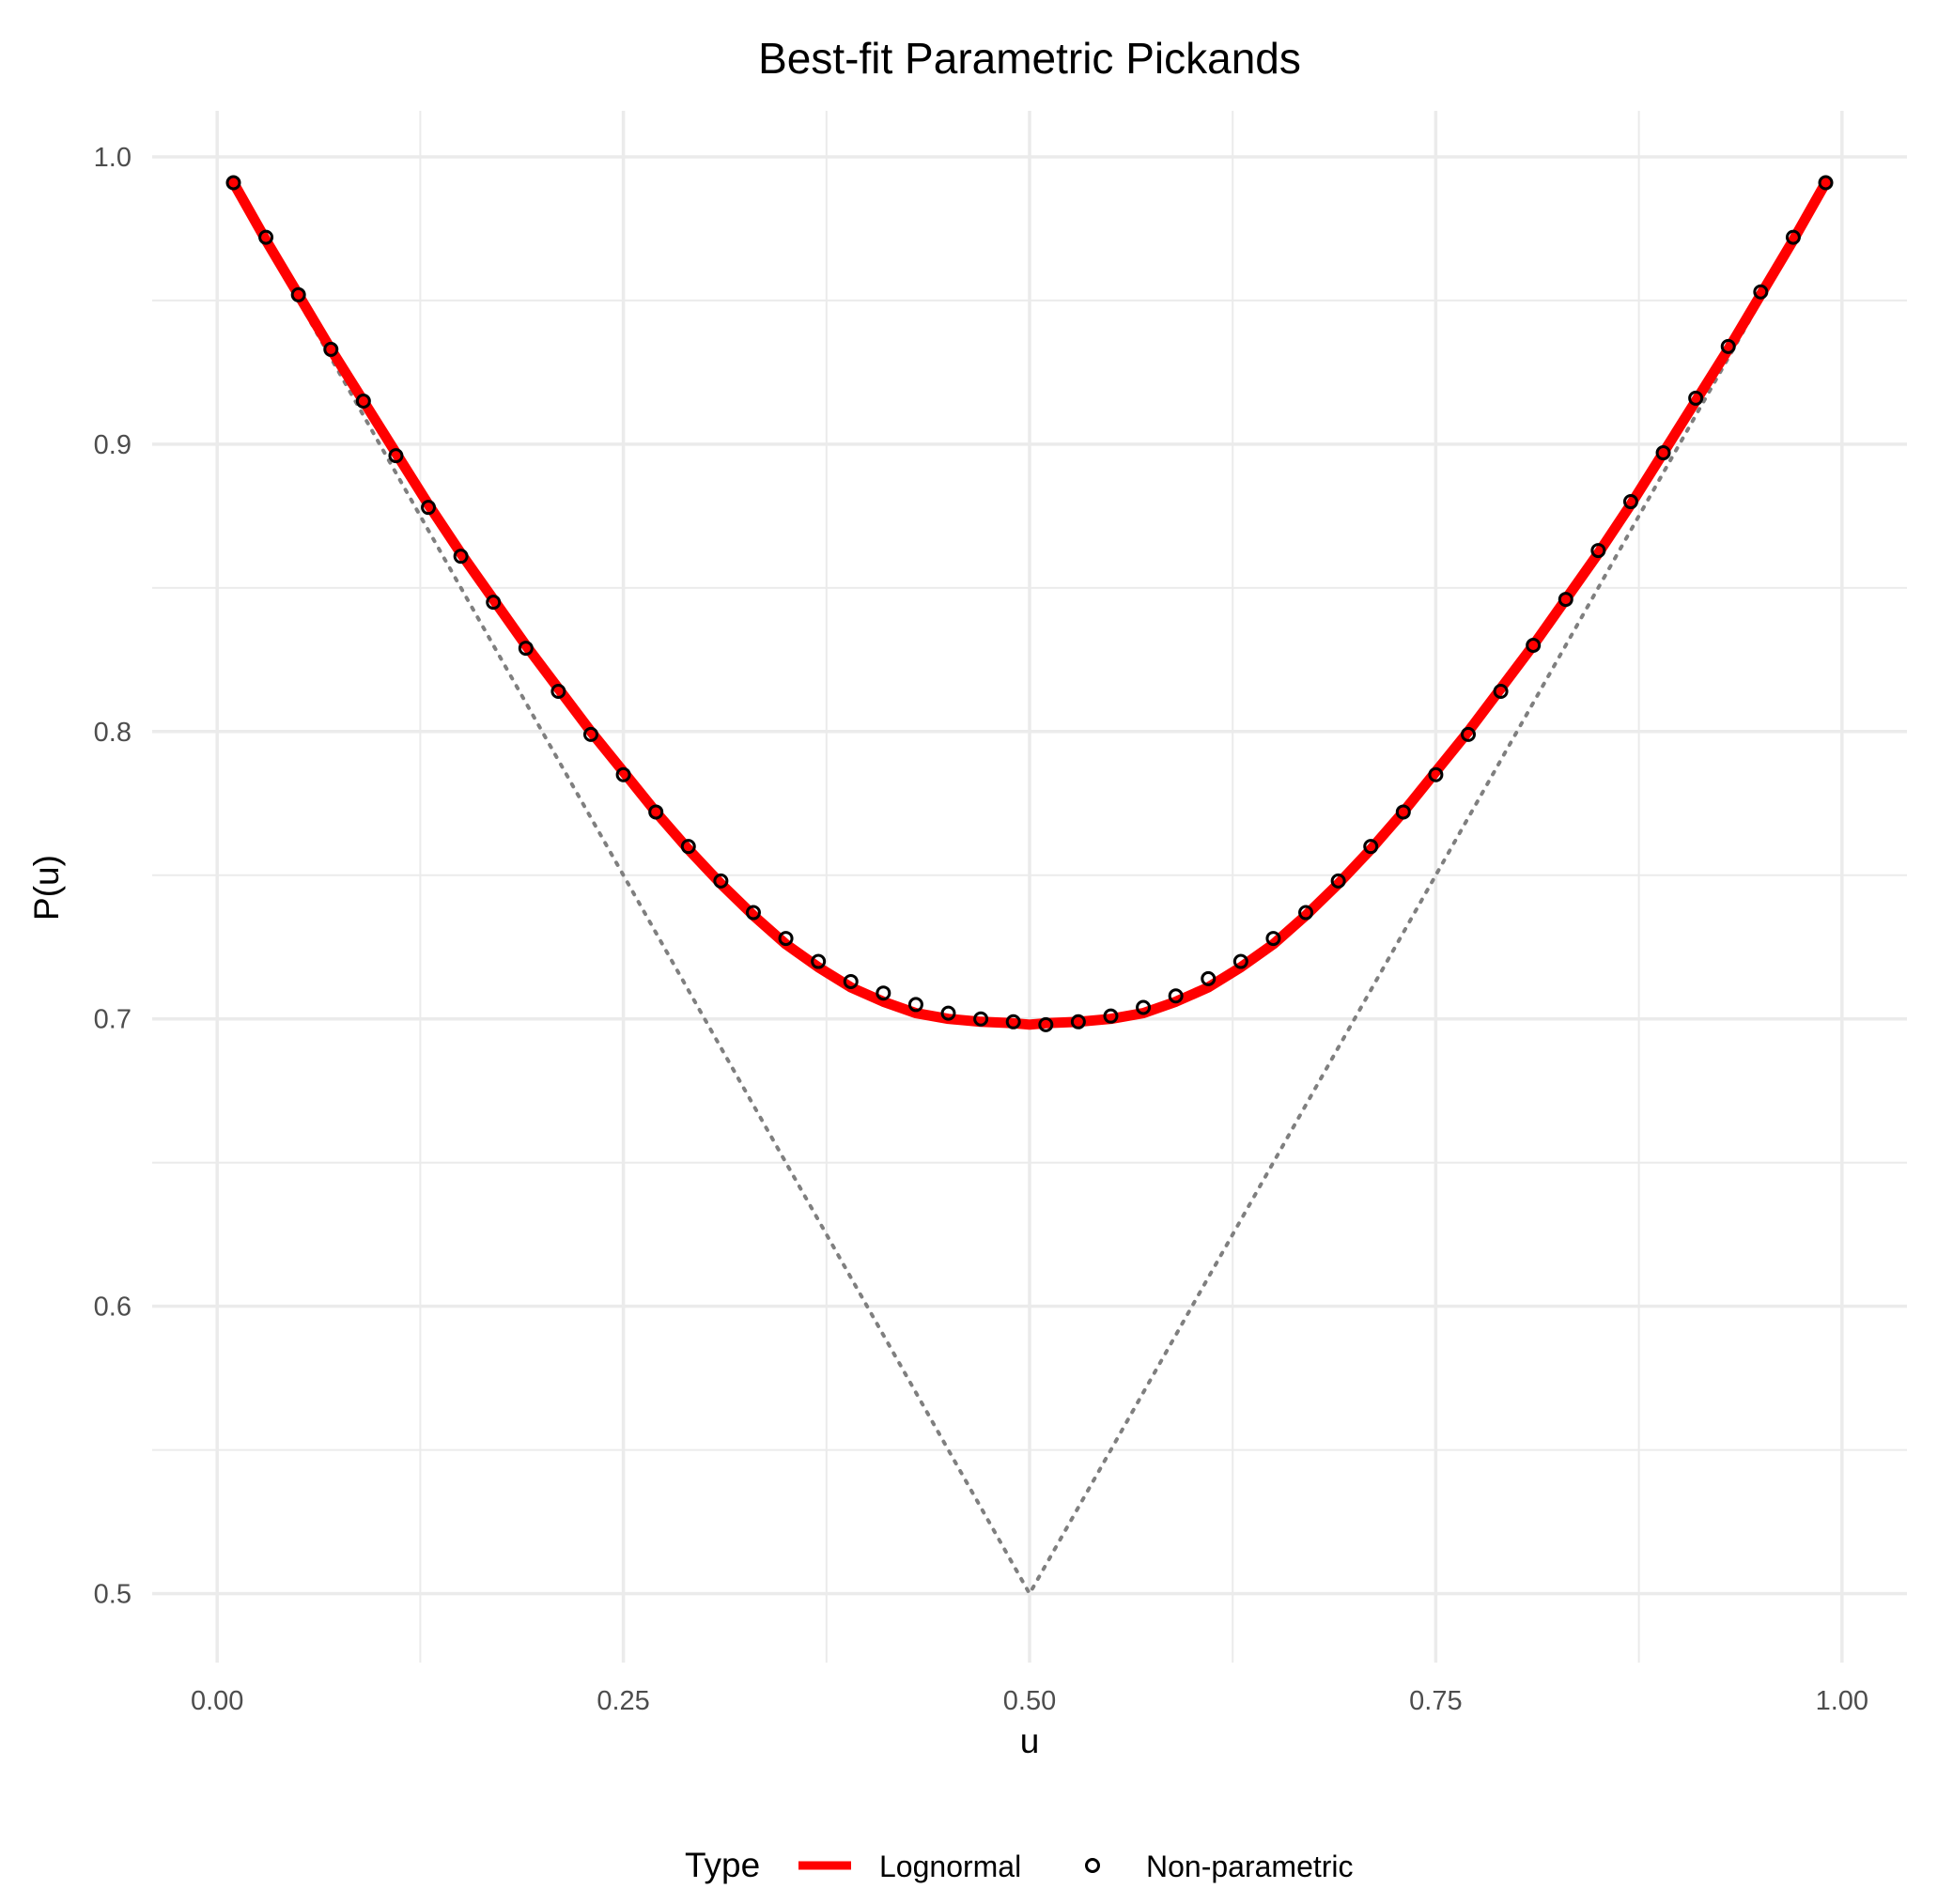  Describe the element at coordinates (113, 1308) in the screenshot. I see `y-tick-label: 0.6` at that location.